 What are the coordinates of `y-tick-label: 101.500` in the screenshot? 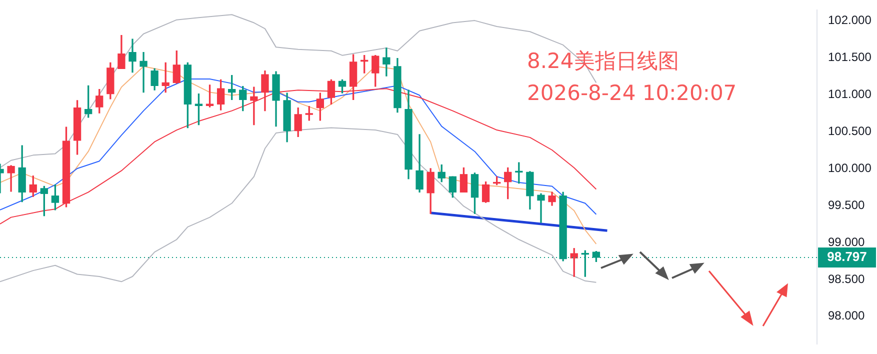 It's located at (850, 57).